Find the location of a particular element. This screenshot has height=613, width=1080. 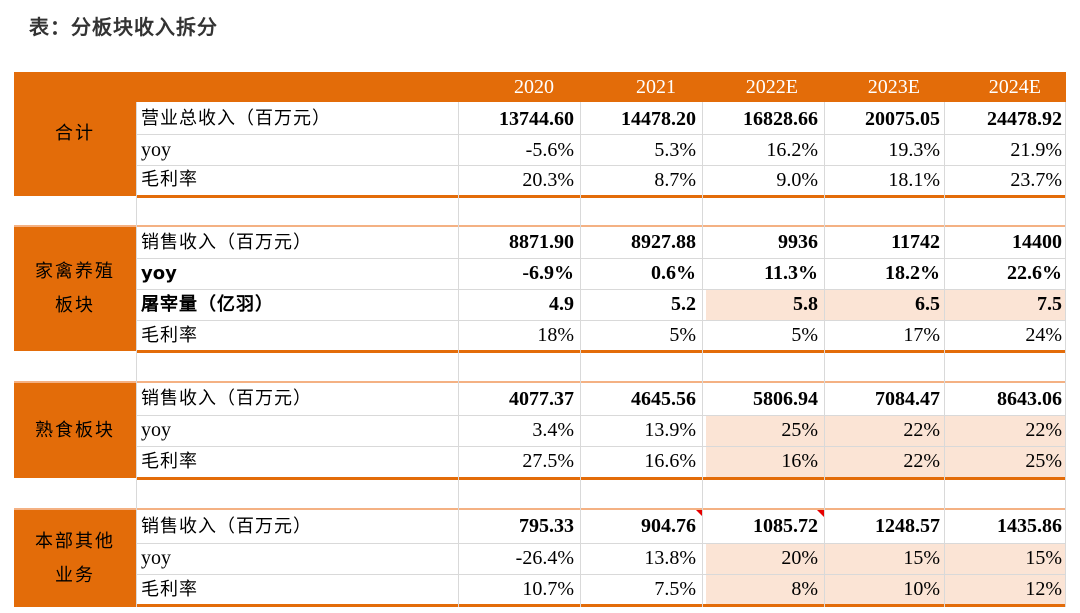

header-2024e: 2024E is located at coordinates (1014, 87).